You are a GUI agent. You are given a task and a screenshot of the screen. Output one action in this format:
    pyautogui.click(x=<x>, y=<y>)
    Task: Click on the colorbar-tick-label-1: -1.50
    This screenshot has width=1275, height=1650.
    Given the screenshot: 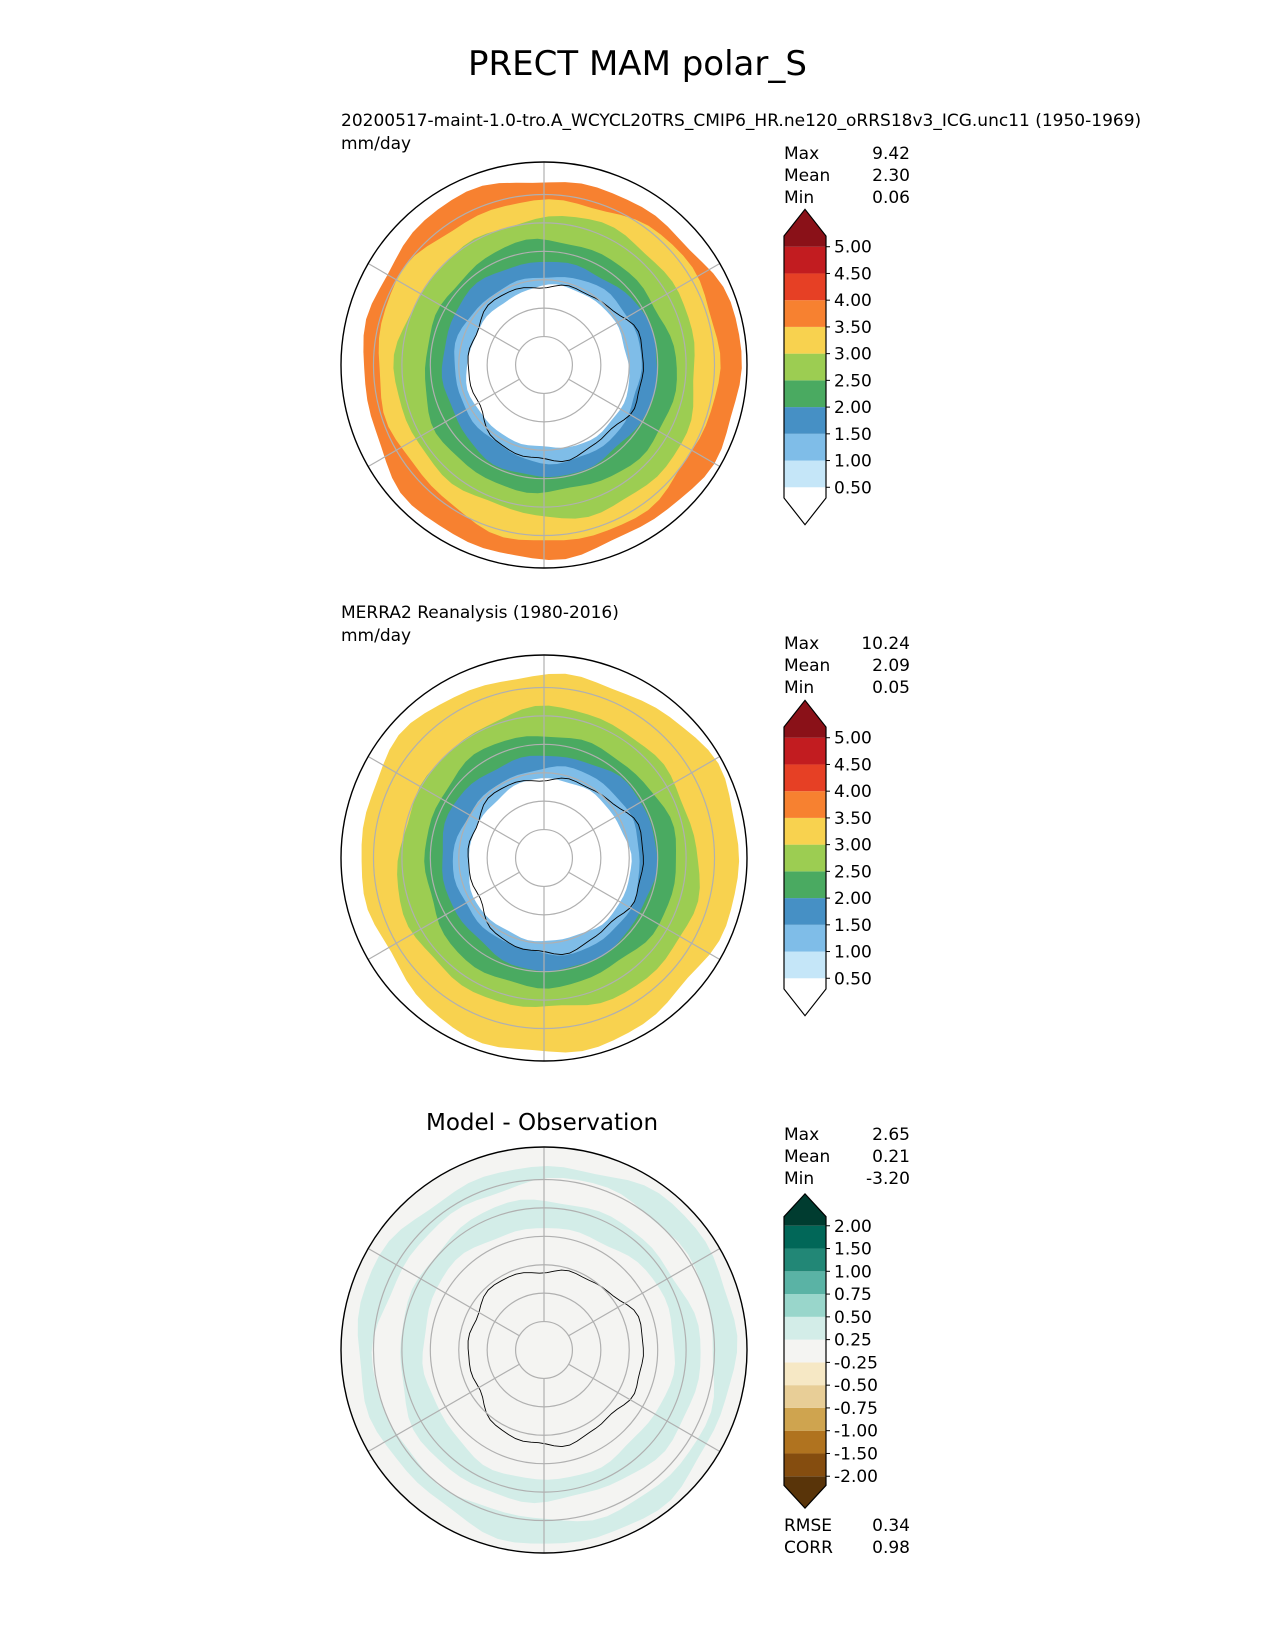 What is the action you would take?
    pyautogui.click(x=856, y=1454)
    